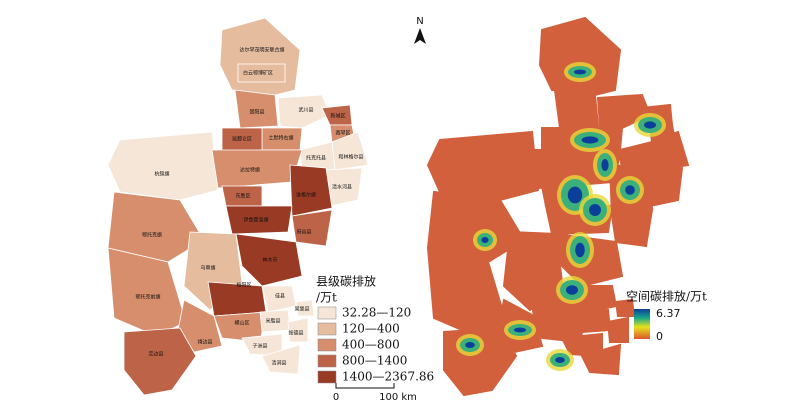 The image size is (800, 418). What do you see at coordinates (376, 313) in the screenshot?
I see `legend-label: 32.28—120` at bounding box center [376, 313].